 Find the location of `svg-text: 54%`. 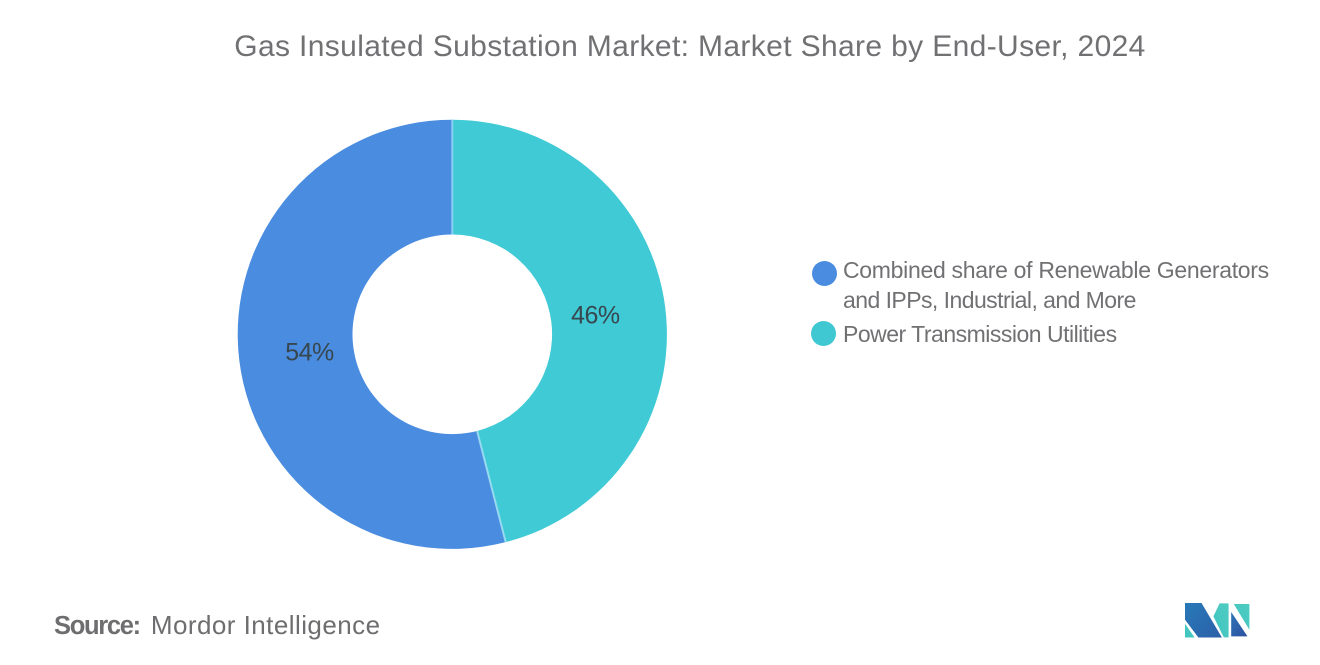

svg-text: 54% is located at coordinates (309, 353).